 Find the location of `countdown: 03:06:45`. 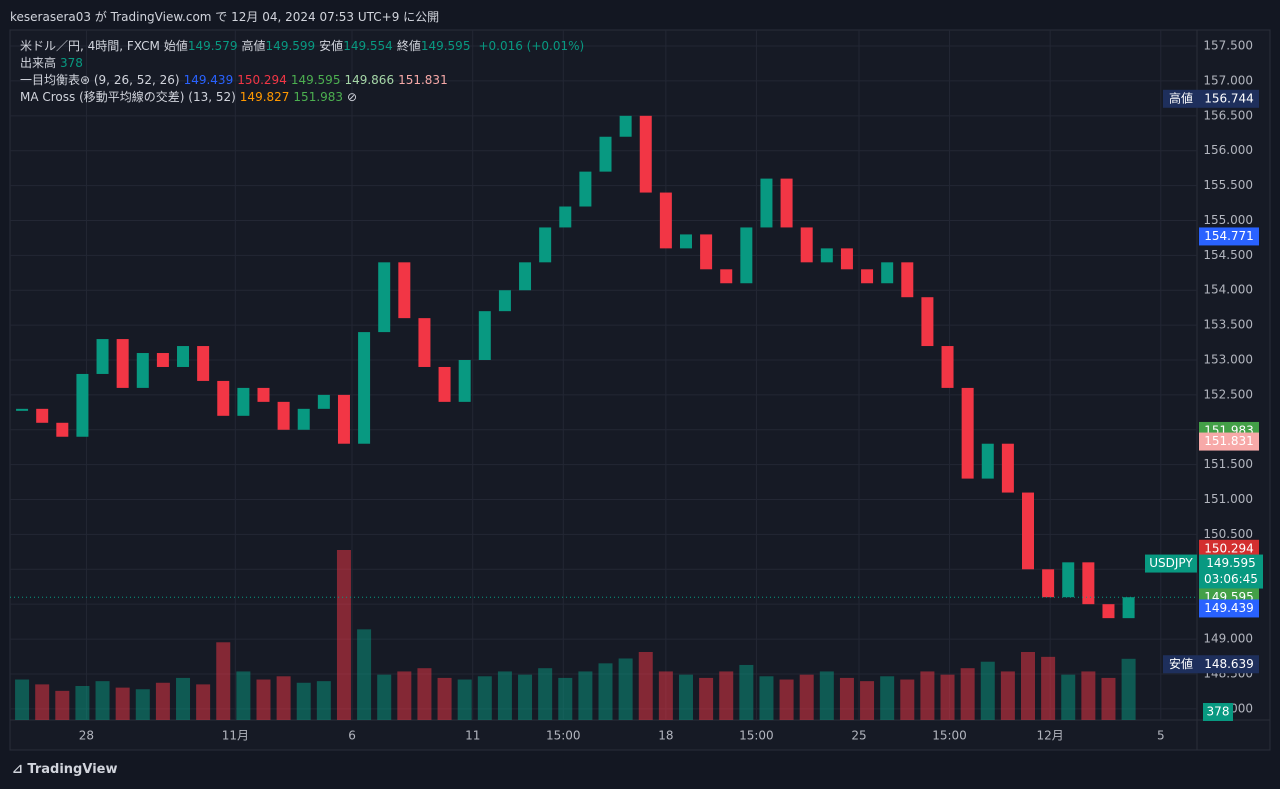

countdown: 03:06:45 is located at coordinates (1231, 579).